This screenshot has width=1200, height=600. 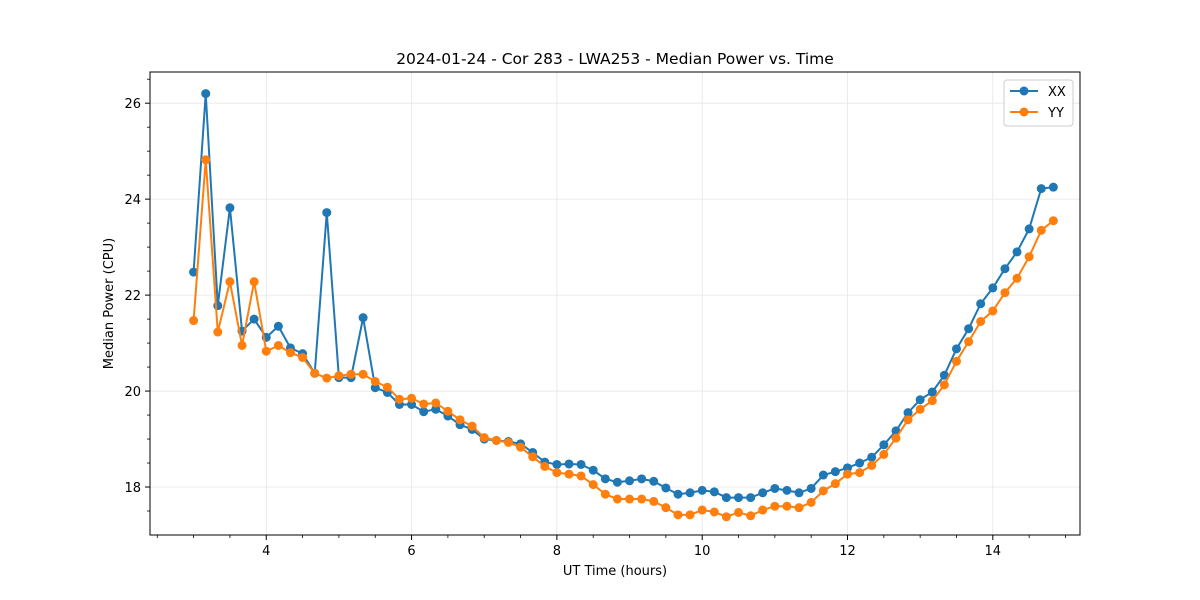 What do you see at coordinates (132, 392) in the screenshot?
I see `y-tick-label: 20` at bounding box center [132, 392].